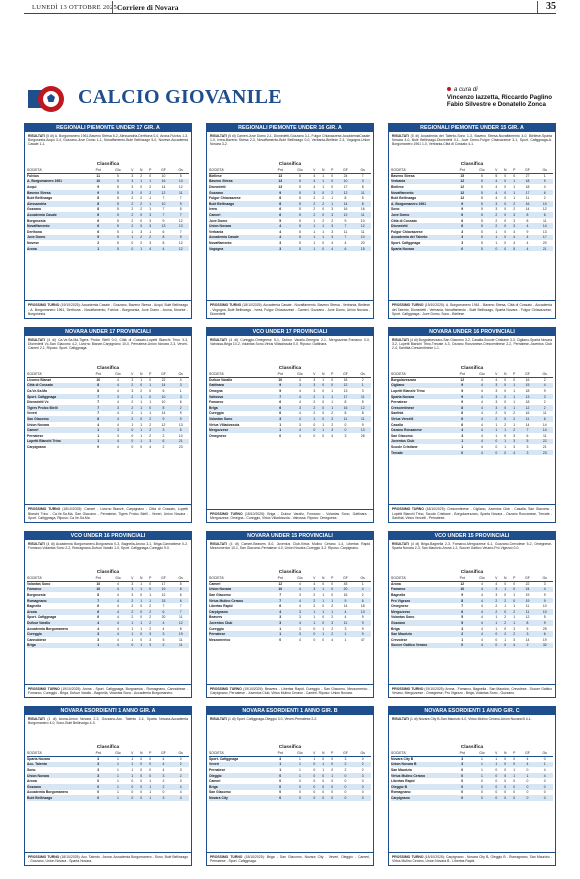 This screenshot has height=879, width=580. I want to click on table-row: Cigliano 9 4 3 0 1 15 4, so click(472, 385).